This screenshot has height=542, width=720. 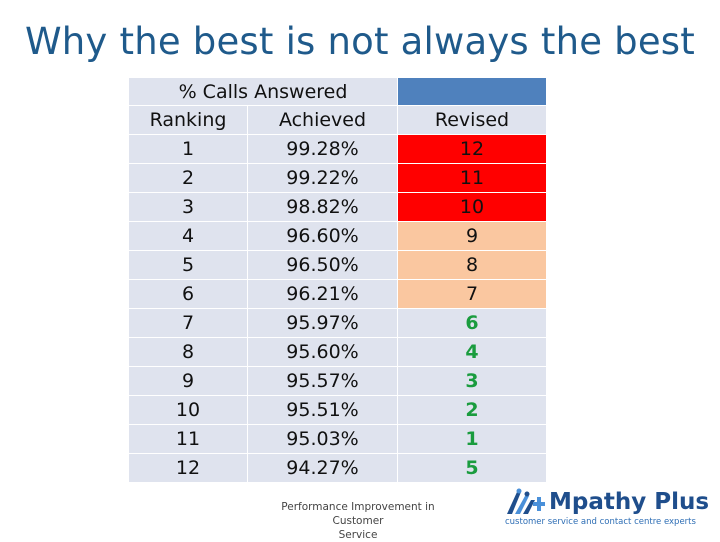 What do you see at coordinates (322, 352) in the screenshot?
I see `achieved-cell: 95.60%` at bounding box center [322, 352].